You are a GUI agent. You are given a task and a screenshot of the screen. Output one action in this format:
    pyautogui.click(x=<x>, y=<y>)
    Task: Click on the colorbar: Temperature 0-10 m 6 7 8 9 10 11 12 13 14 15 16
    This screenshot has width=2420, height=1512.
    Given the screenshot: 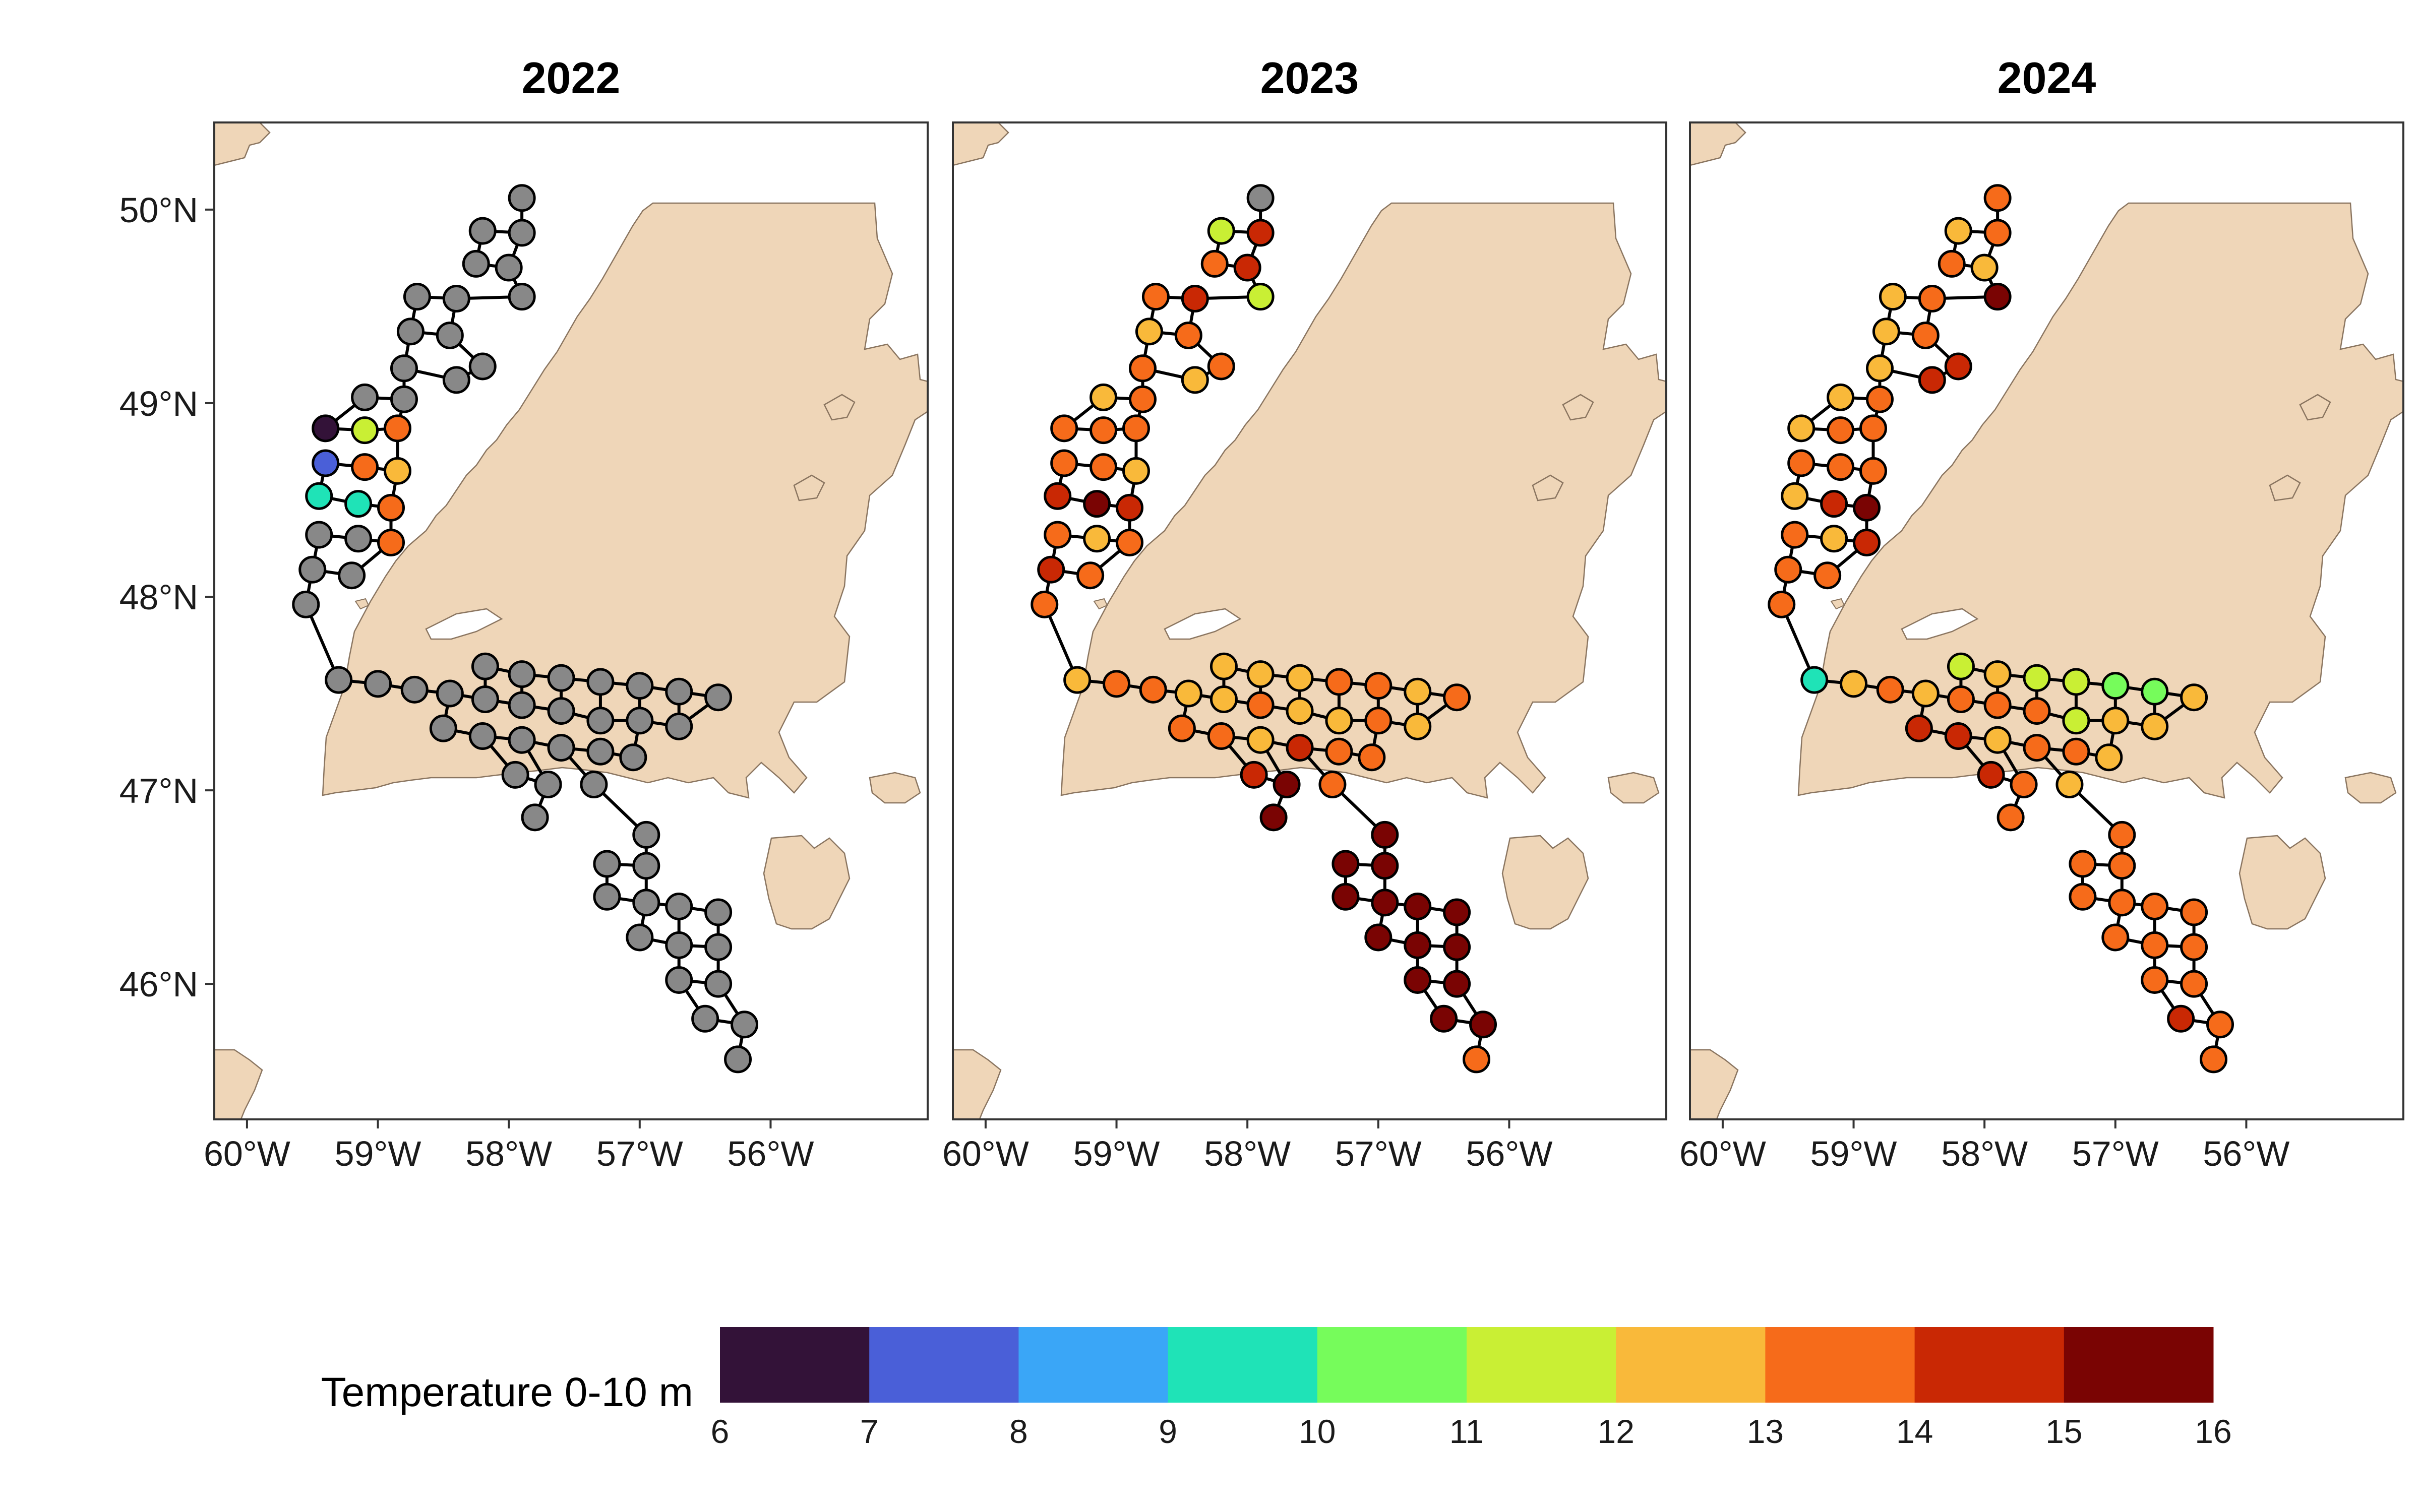 What is the action you would take?
    pyautogui.click(x=1276, y=1388)
    